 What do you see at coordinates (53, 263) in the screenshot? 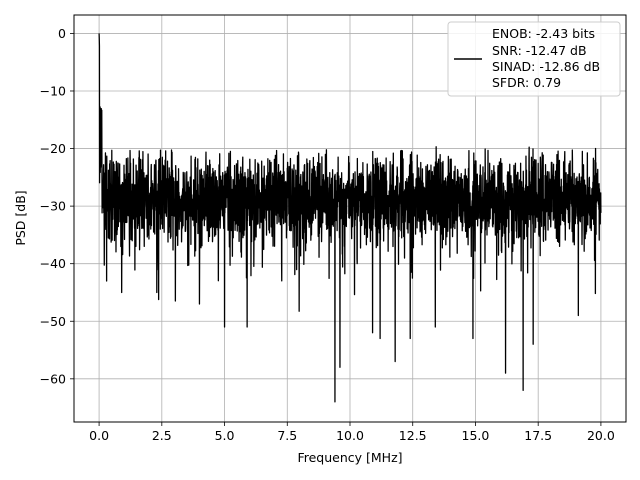
I see `y-tick-label: −40` at bounding box center [53, 263].